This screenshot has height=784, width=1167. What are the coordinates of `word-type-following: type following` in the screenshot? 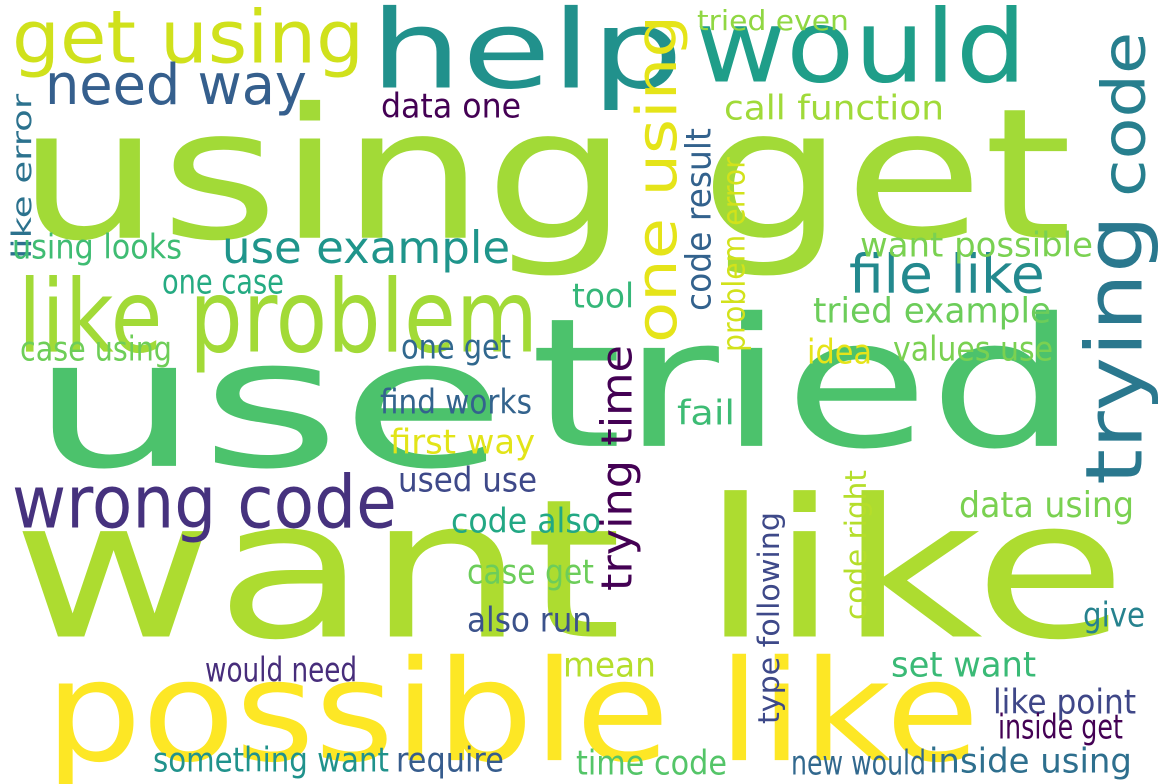 It's located at (768, 618).